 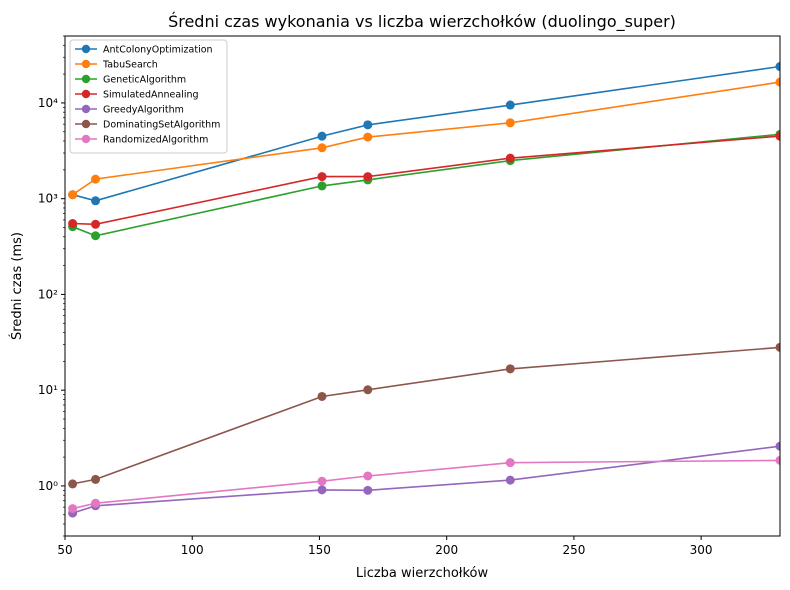 What do you see at coordinates (158, 50) in the screenshot?
I see `legend-label: AntColonyOptimization` at bounding box center [158, 50].